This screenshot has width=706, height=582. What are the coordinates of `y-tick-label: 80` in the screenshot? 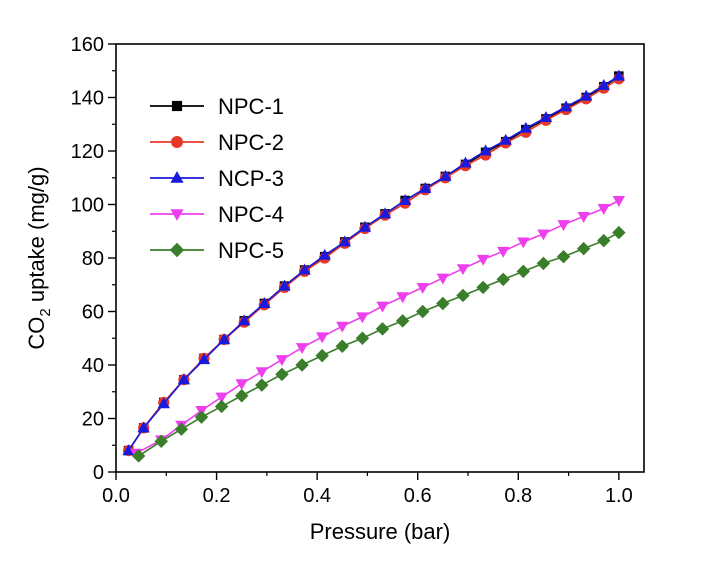 It's located at (93, 259).